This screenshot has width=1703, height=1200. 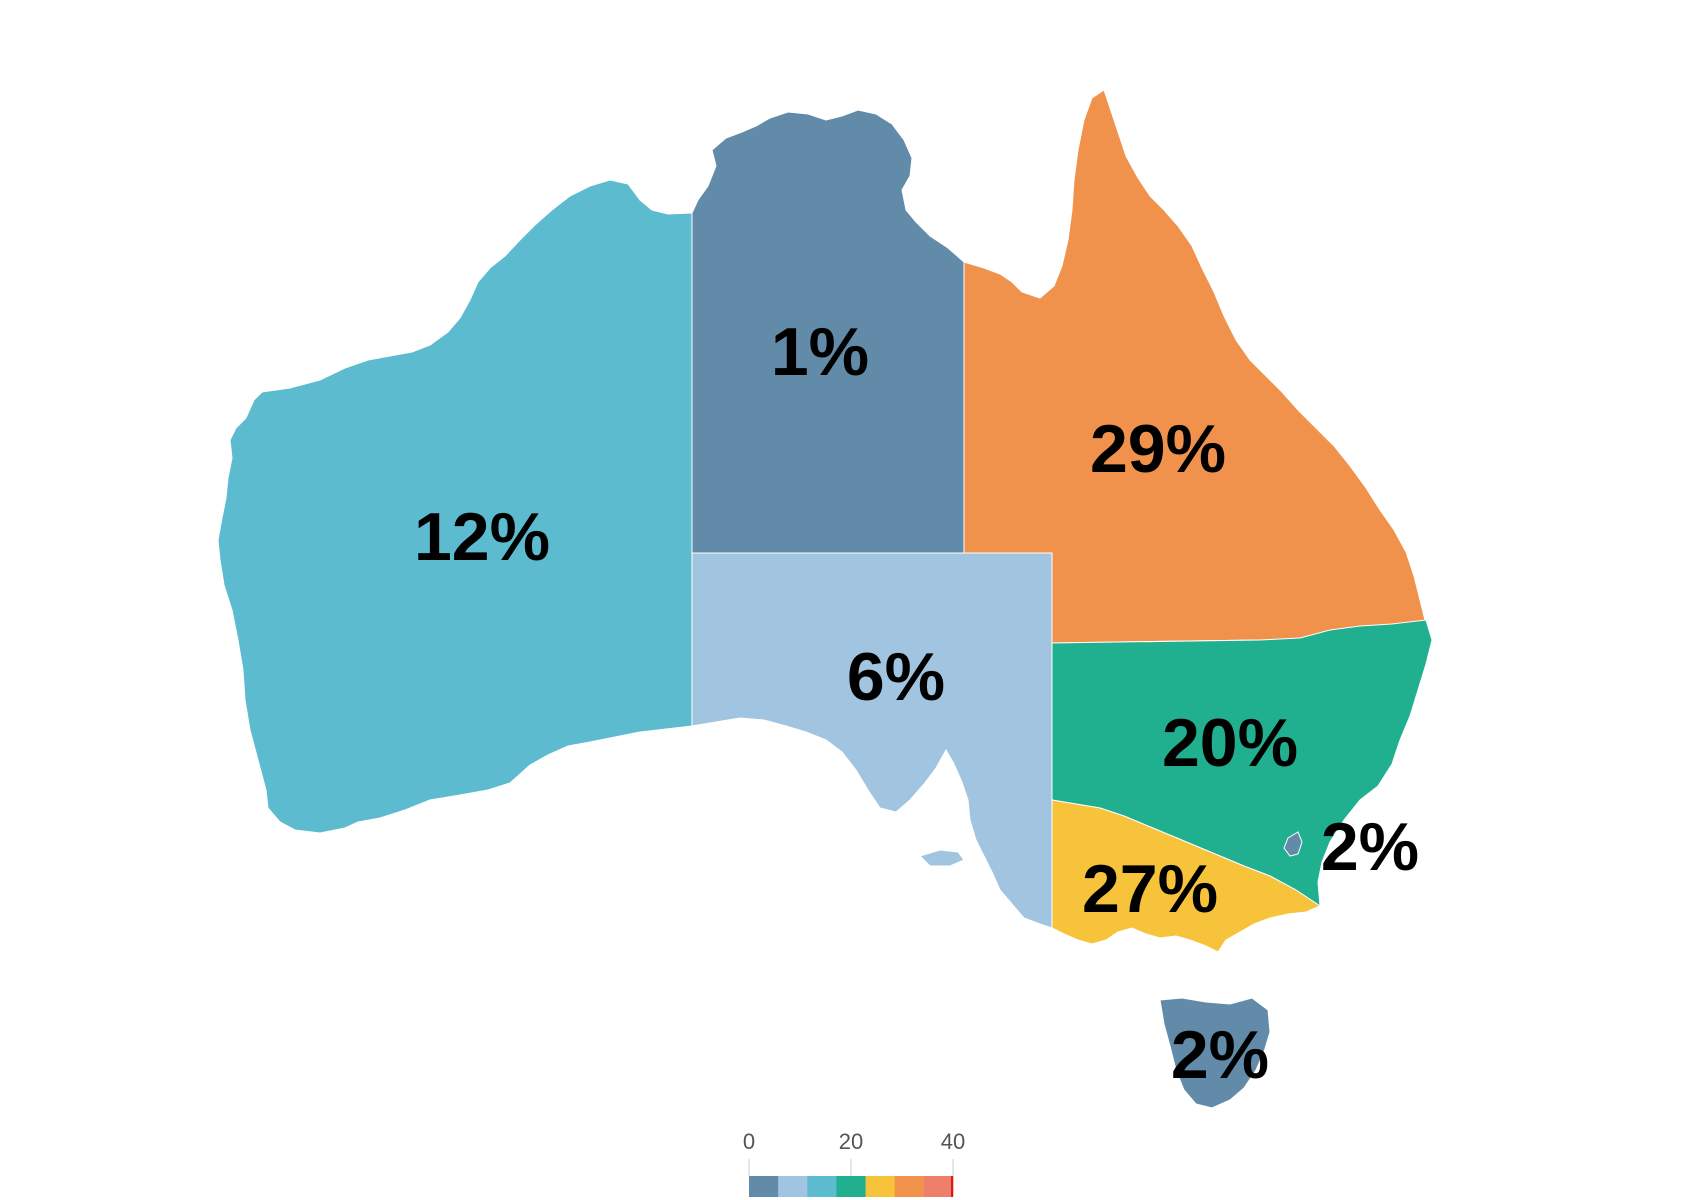 I want to click on legend-color-scale, so click(x=851, y=1186).